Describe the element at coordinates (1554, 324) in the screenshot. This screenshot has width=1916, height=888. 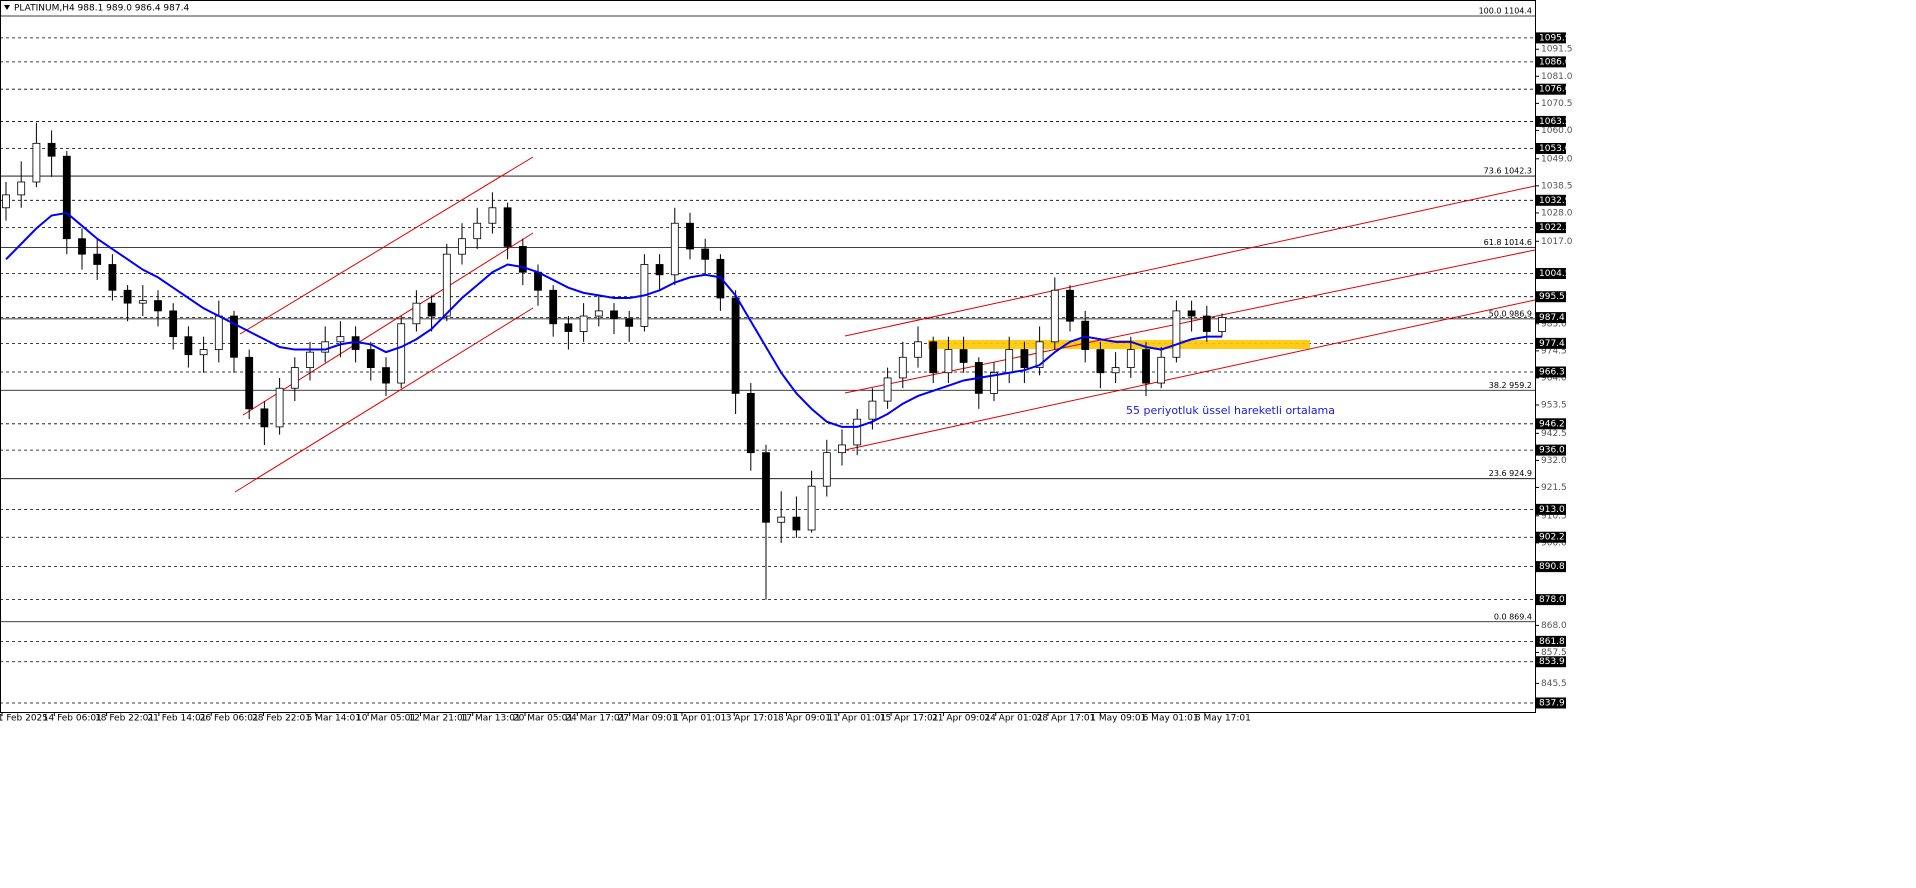
I see `y-tick-label: 985.0` at that location.